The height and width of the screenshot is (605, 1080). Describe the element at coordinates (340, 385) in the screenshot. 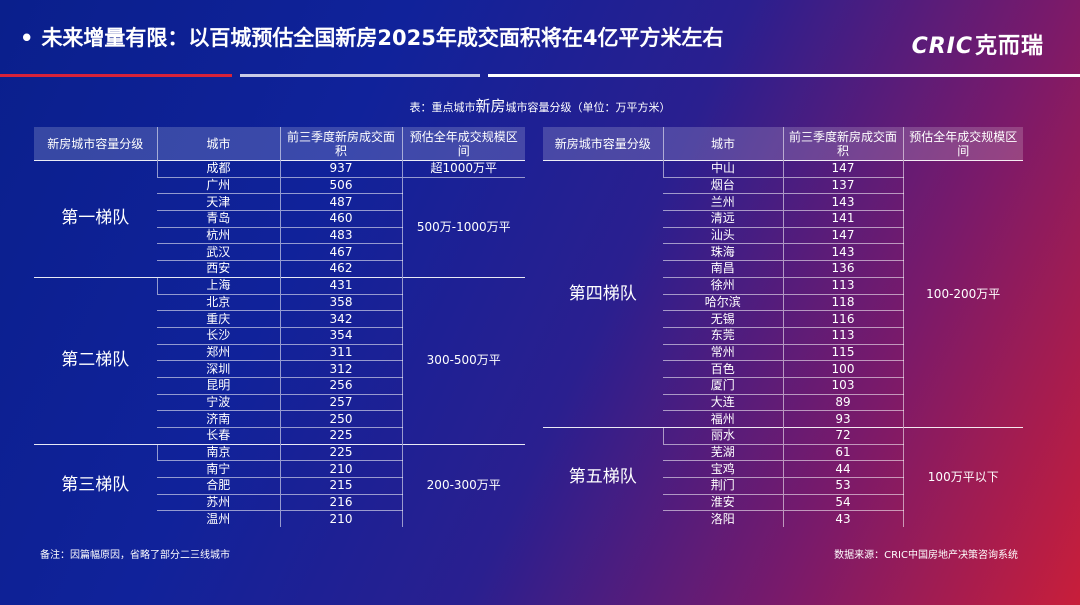

I see `area-value-cell: 256` at that location.